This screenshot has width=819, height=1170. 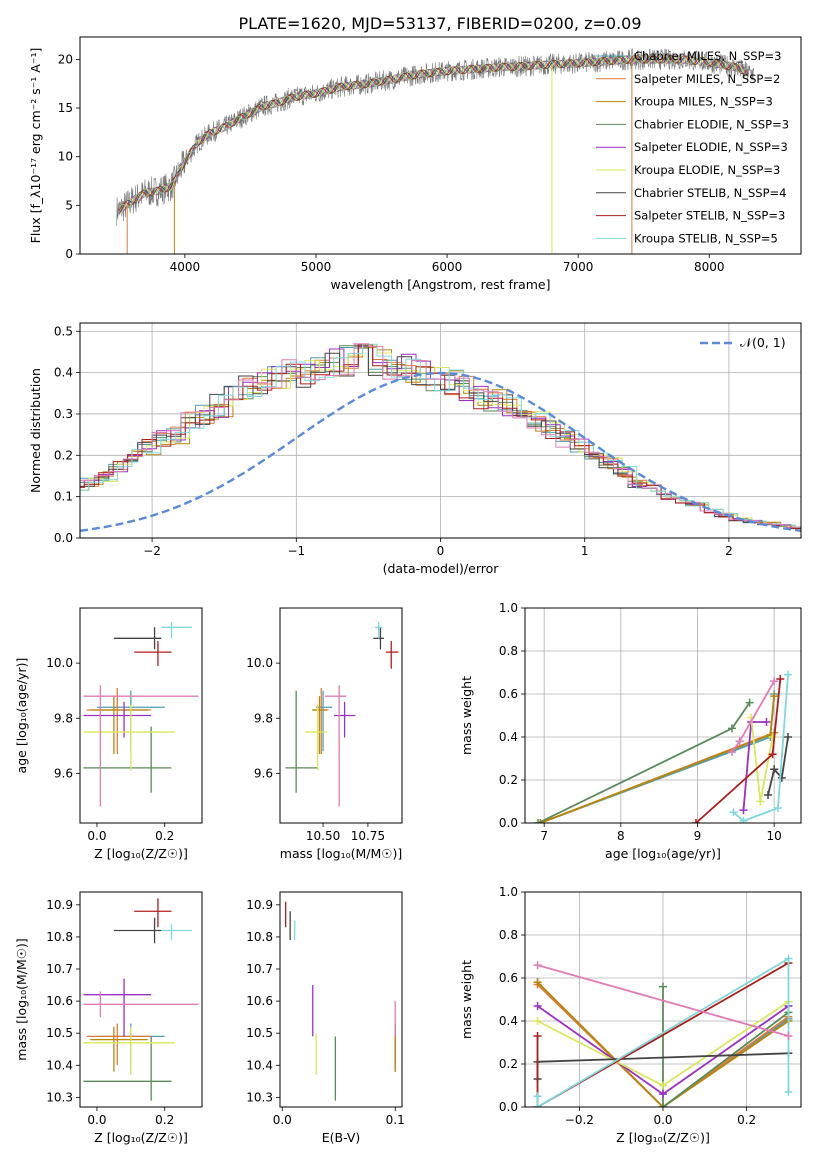 I want to click on y-axis-label: age [log₁₀(age/yr)], so click(x=21, y=716).